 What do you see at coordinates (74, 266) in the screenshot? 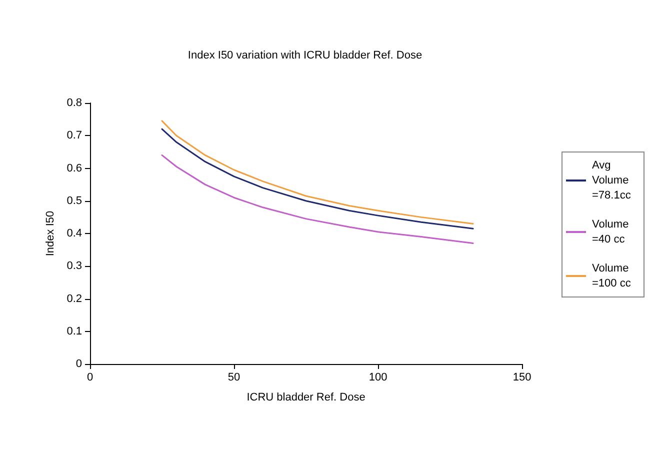
I see `y-tick-label: 0.3` at bounding box center [74, 266].